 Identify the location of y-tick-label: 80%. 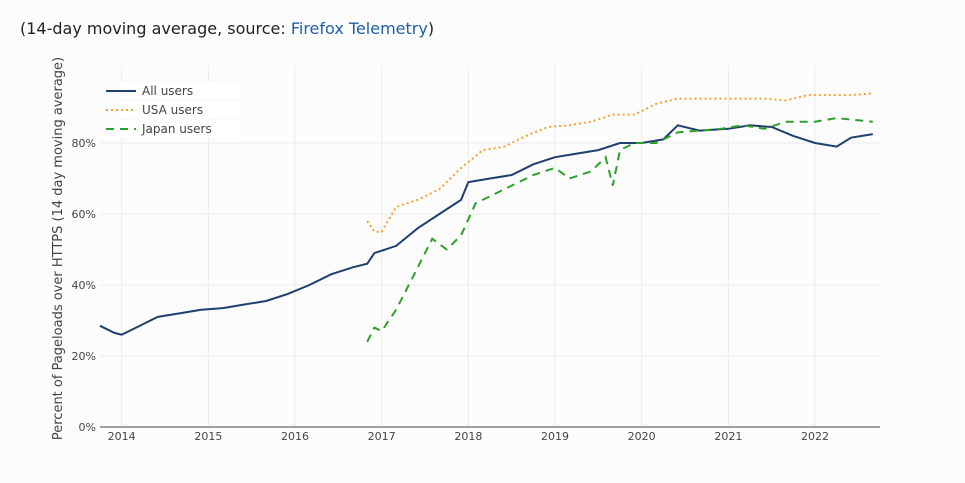
(84, 143).